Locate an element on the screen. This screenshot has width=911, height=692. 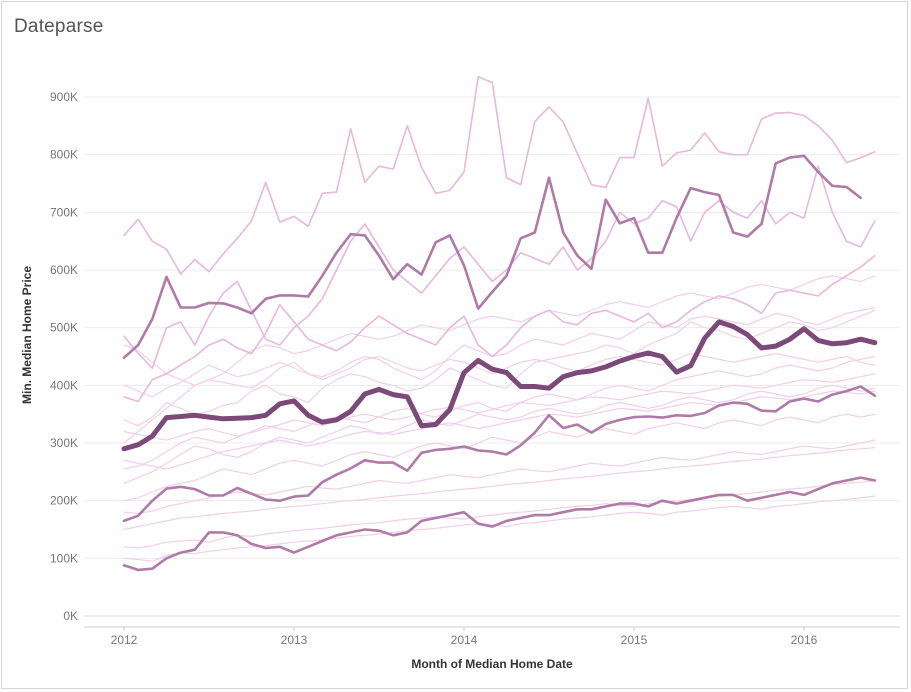
y-axis-label: Min. Median Home Price is located at coordinates (27, 335).